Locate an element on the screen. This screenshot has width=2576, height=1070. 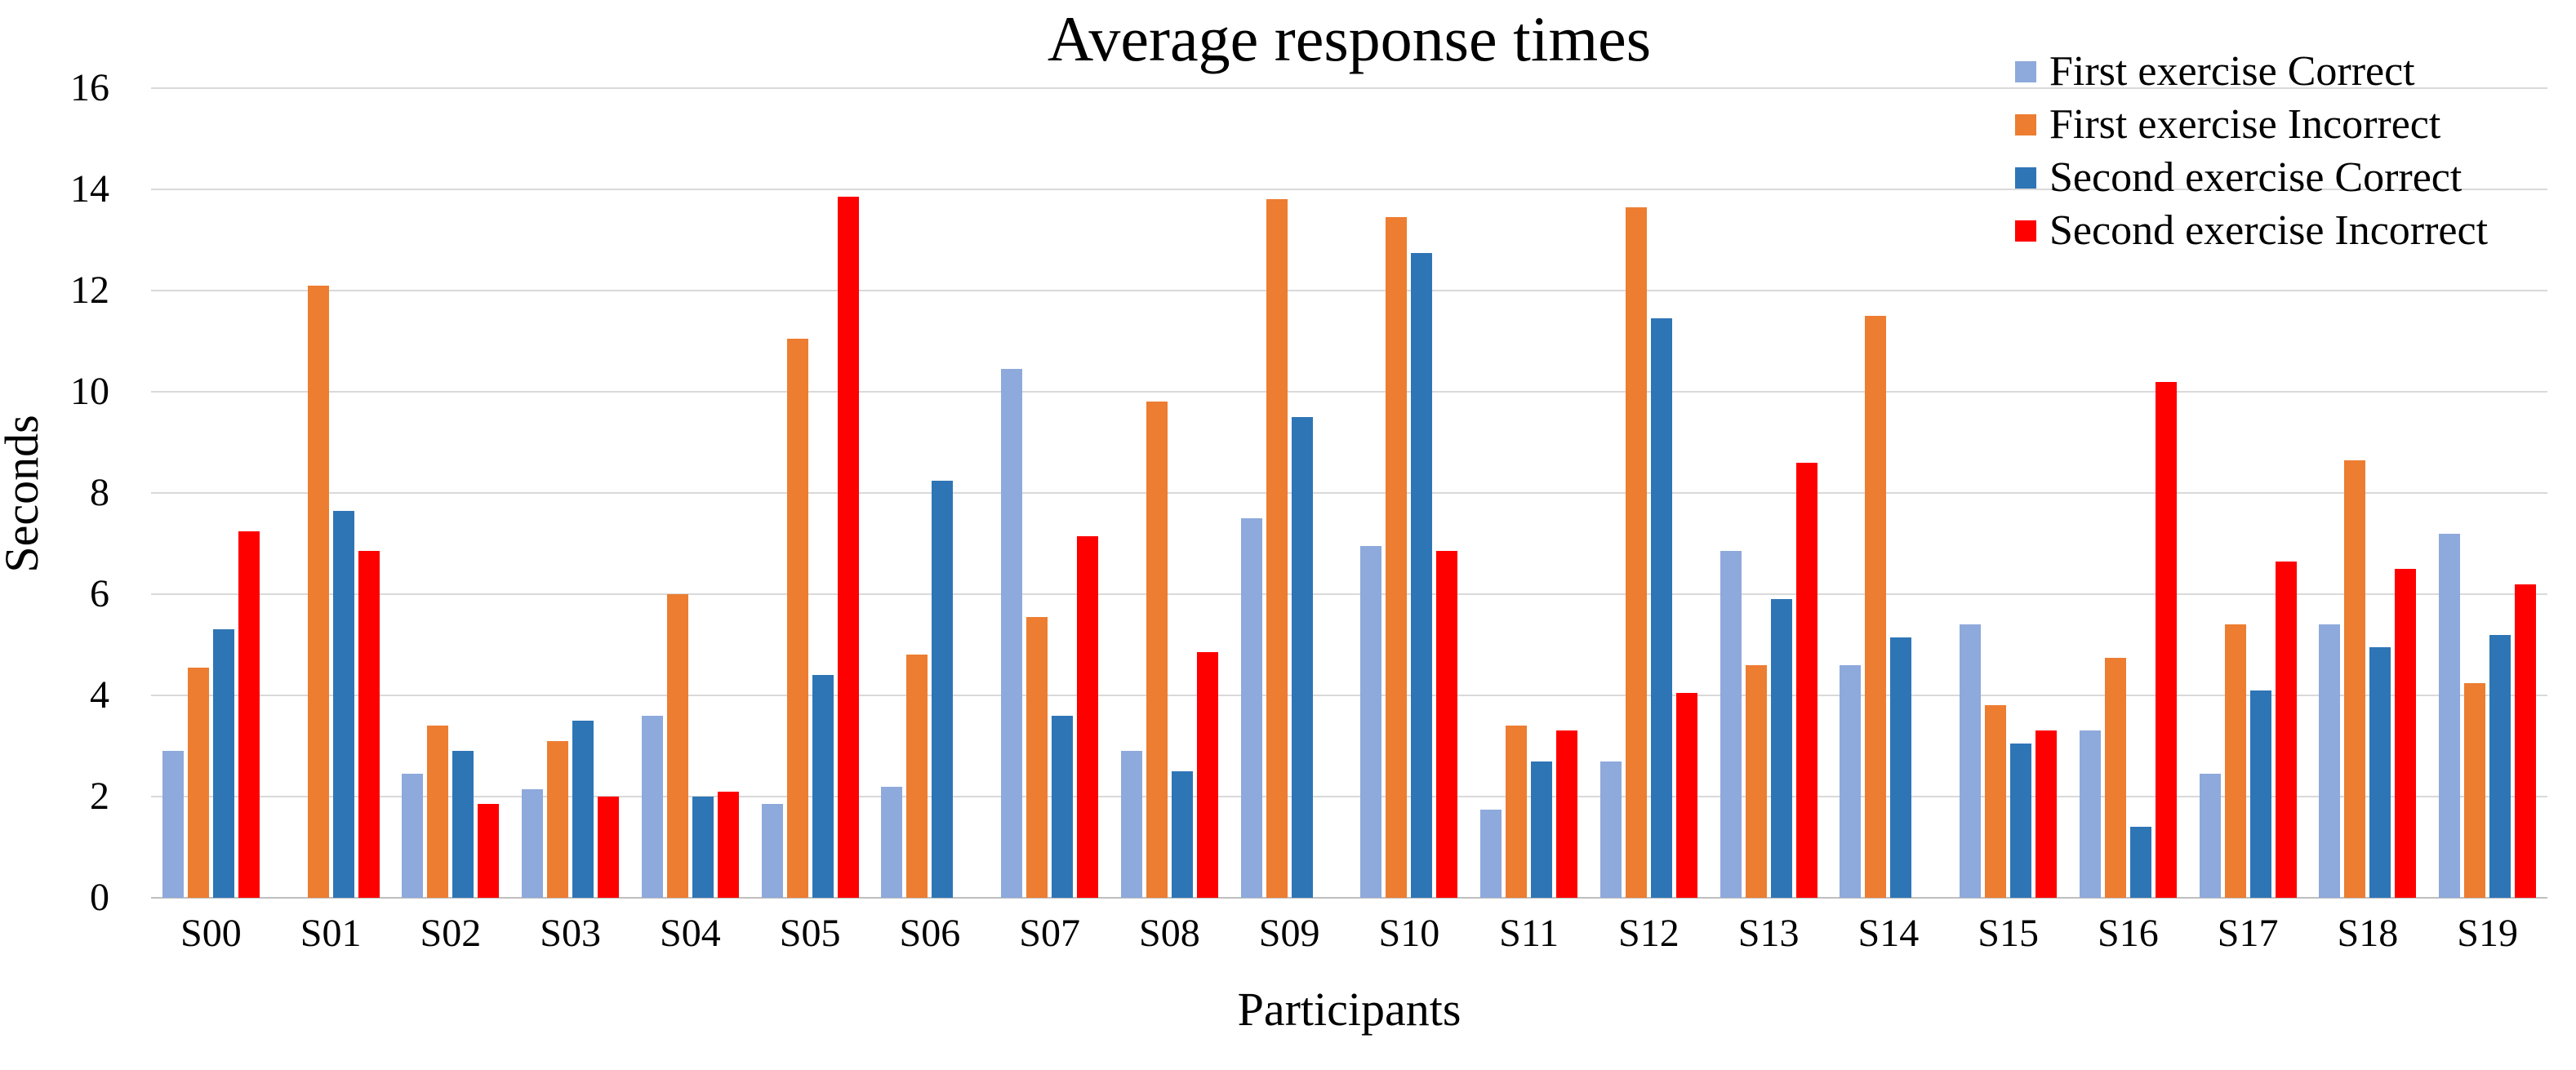
x-tick-label-s05: S05 is located at coordinates (810, 934).